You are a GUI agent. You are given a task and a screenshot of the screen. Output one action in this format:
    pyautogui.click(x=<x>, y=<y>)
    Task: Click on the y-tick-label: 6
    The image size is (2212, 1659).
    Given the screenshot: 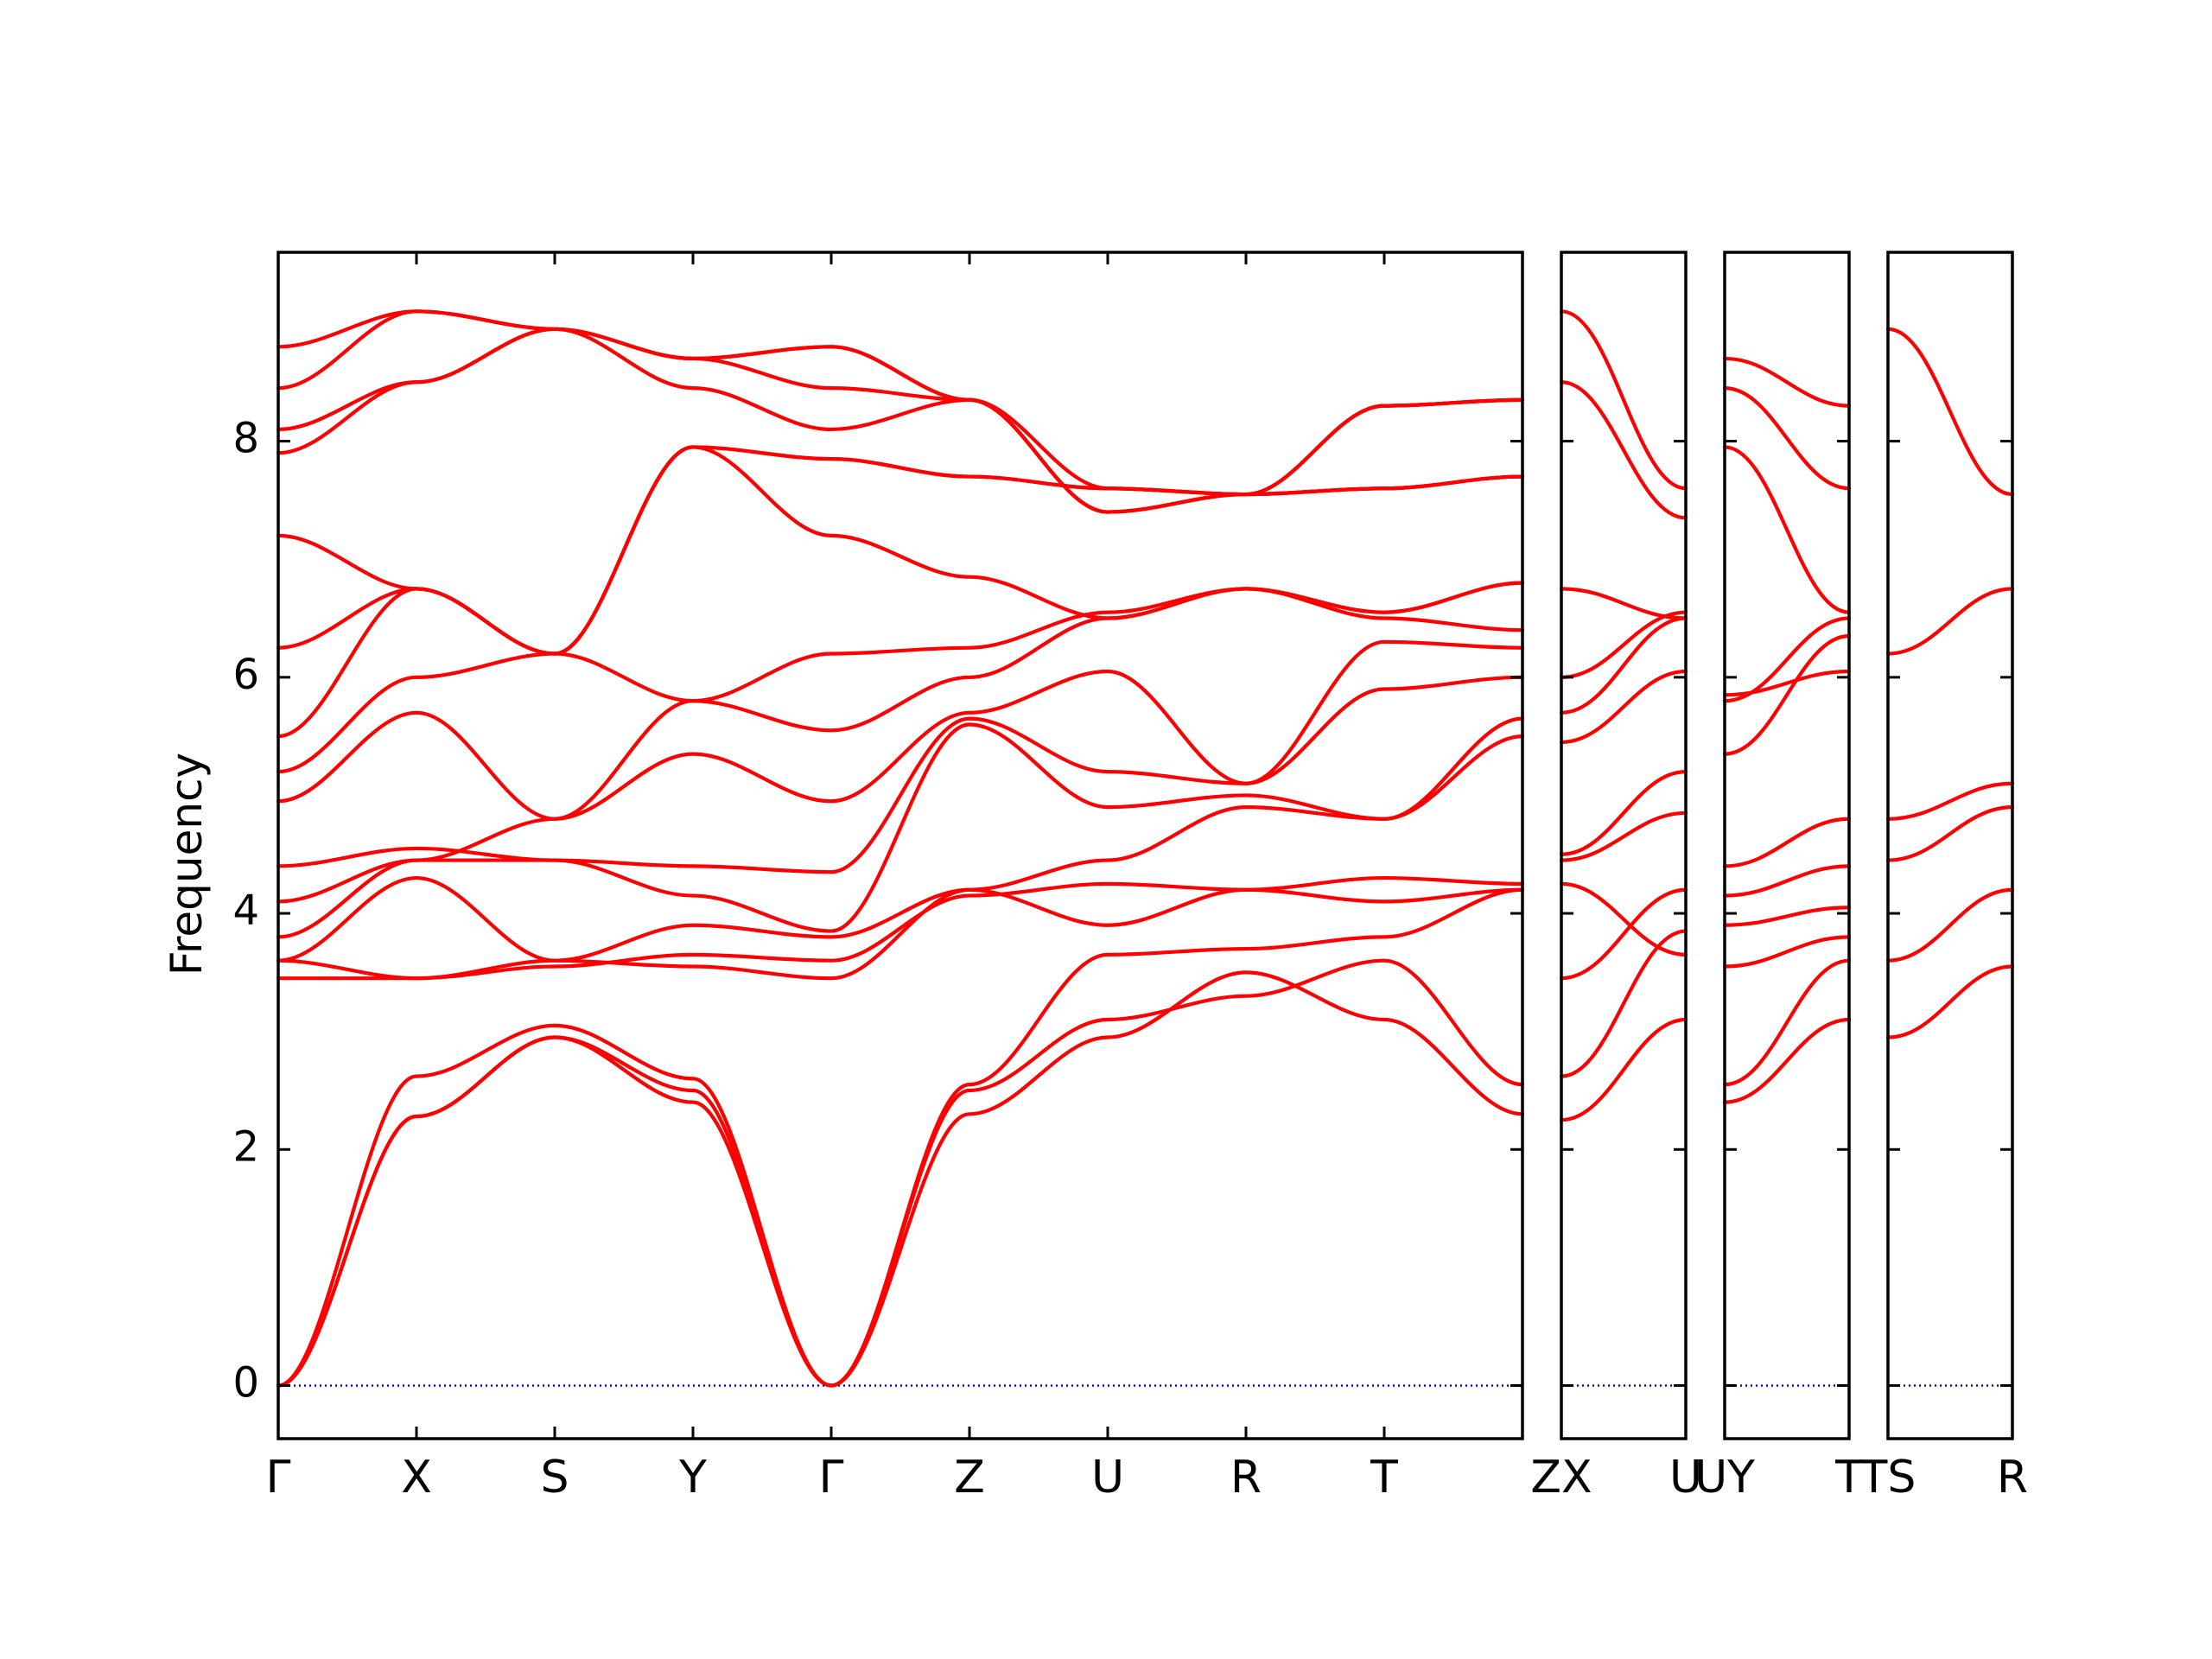 What is the action you would take?
    pyautogui.click(x=245, y=675)
    